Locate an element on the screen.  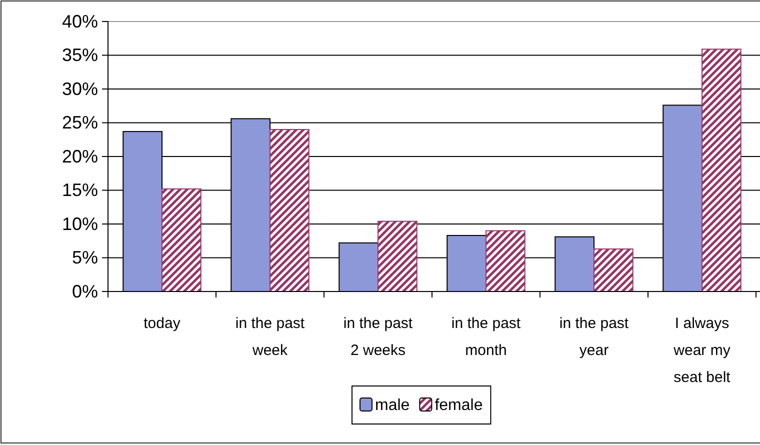
x-tick-label: I always wear my seat belt is located at coordinates (702, 350).